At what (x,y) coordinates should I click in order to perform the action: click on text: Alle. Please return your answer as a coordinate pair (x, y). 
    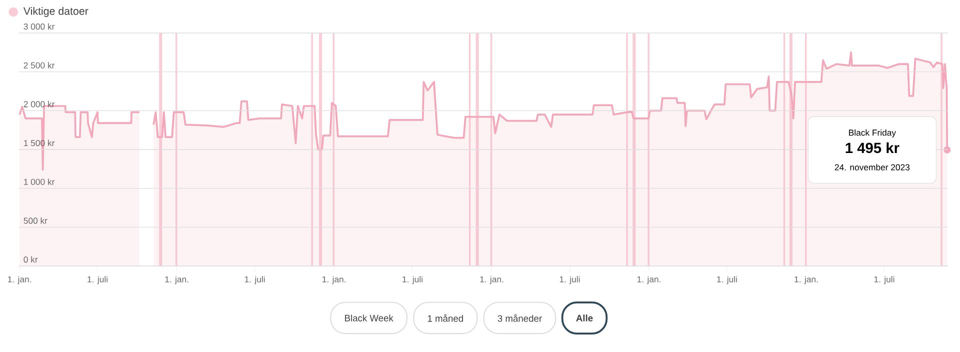
    Looking at the image, I should click on (584, 318).